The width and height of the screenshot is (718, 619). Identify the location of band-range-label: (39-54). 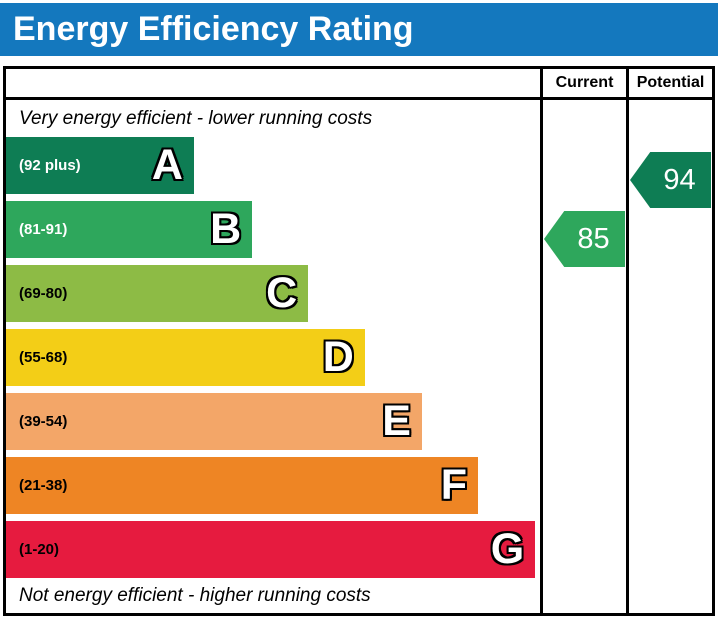
(43, 421).